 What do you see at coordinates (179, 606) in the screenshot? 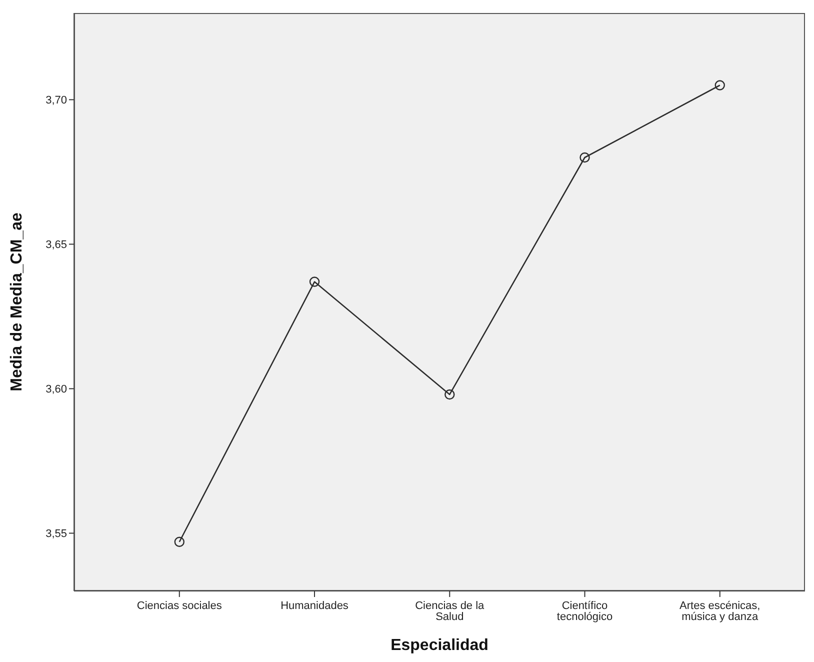
I see `x-tick-label: Ciencias sociales` at bounding box center [179, 606].